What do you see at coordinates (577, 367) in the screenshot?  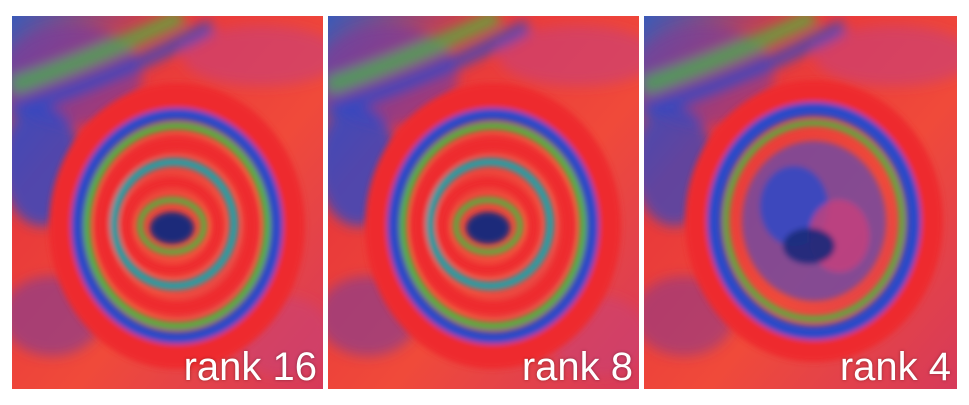 I see `rank-label: rank 8` at bounding box center [577, 367].